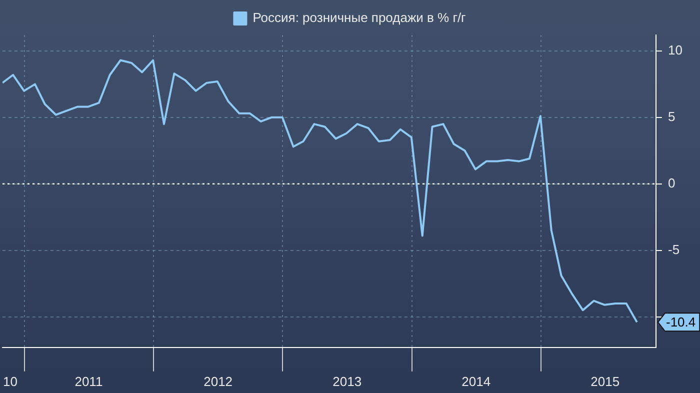 This screenshot has height=393, width=700. Describe the element at coordinates (674, 249) in the screenshot. I see `y-tick-label: -5` at that location.